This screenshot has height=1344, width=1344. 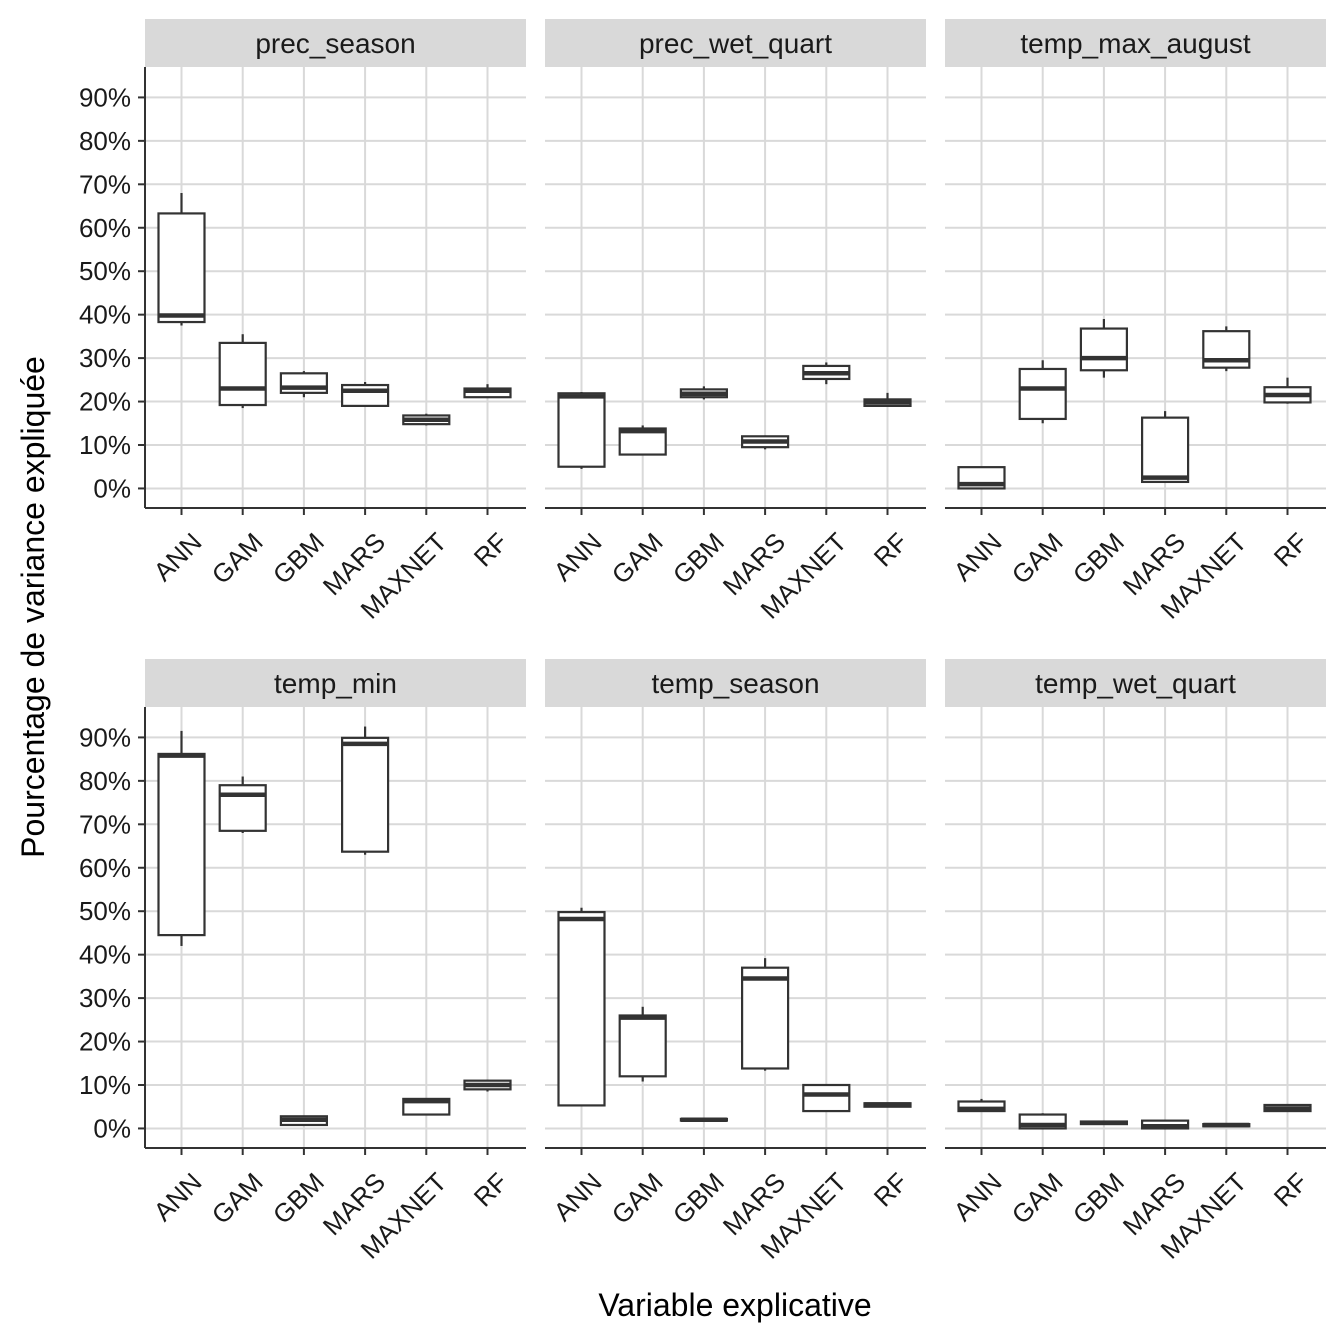 I want to click on boxplot-prec_season-maxnet, so click(x=426, y=419).